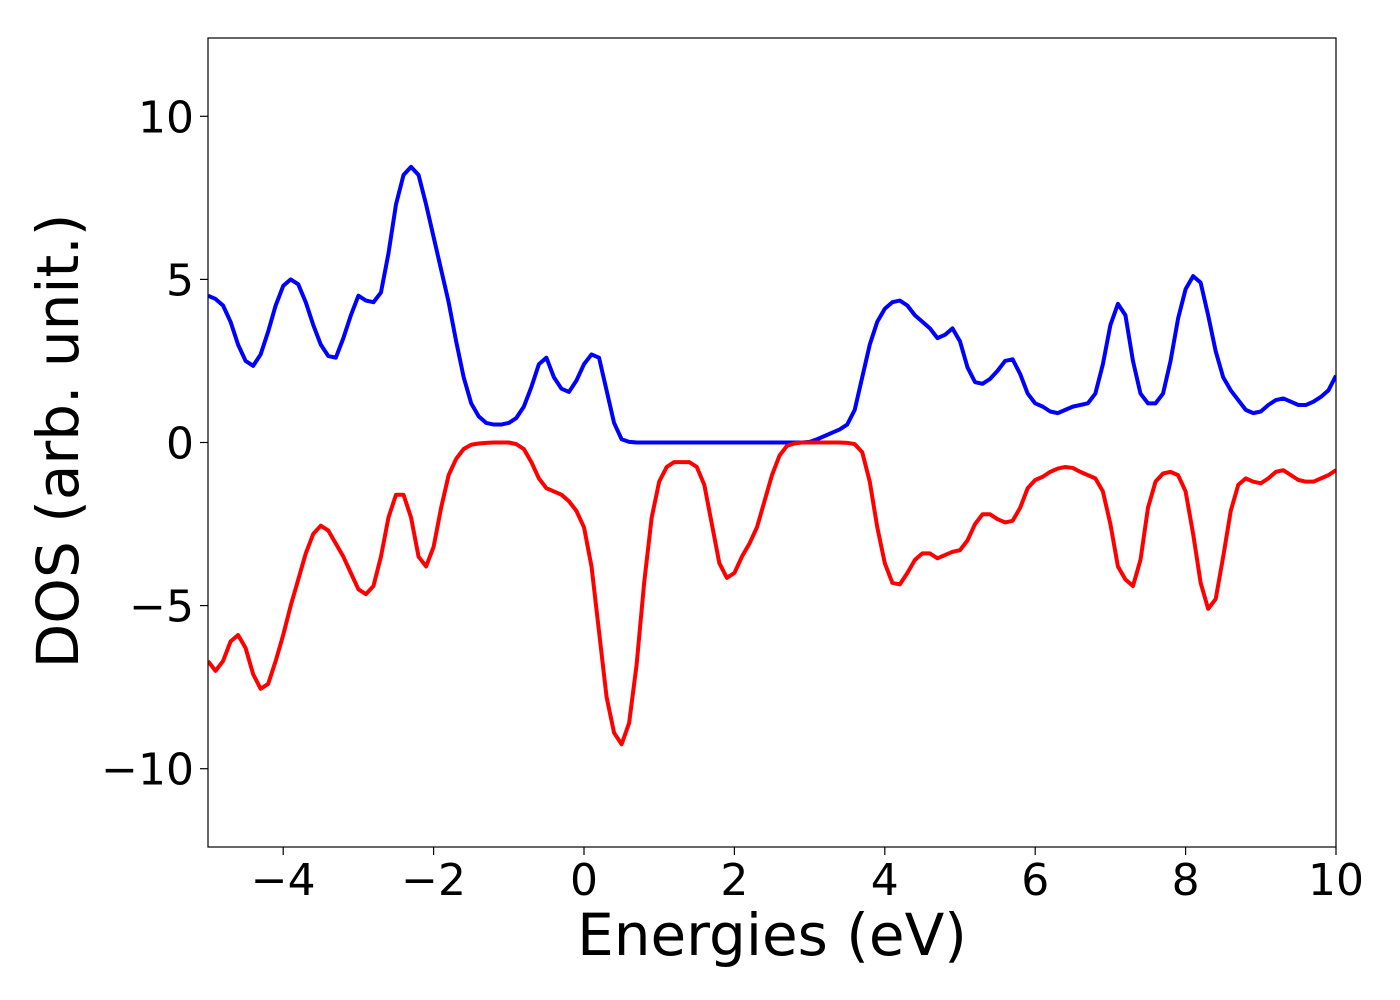 This screenshot has height=1000, width=1400. I want to click on x-tick-label: 2, so click(734, 880).